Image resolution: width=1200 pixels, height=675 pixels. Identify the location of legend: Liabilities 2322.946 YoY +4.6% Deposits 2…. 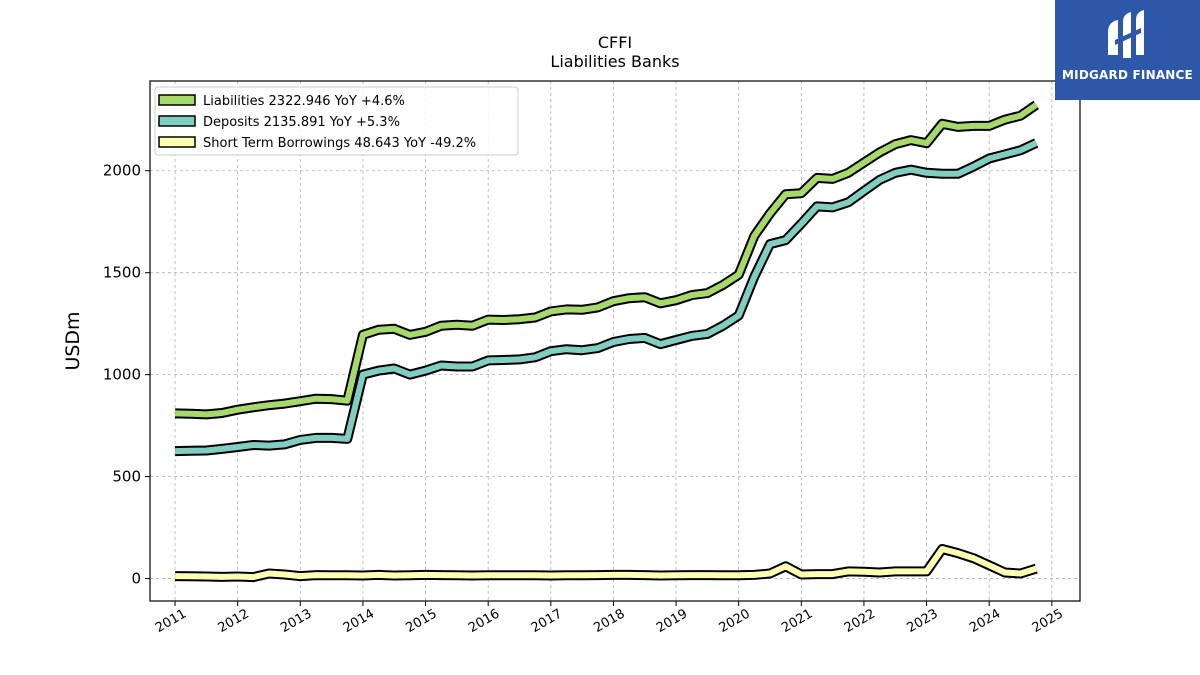
(336, 121).